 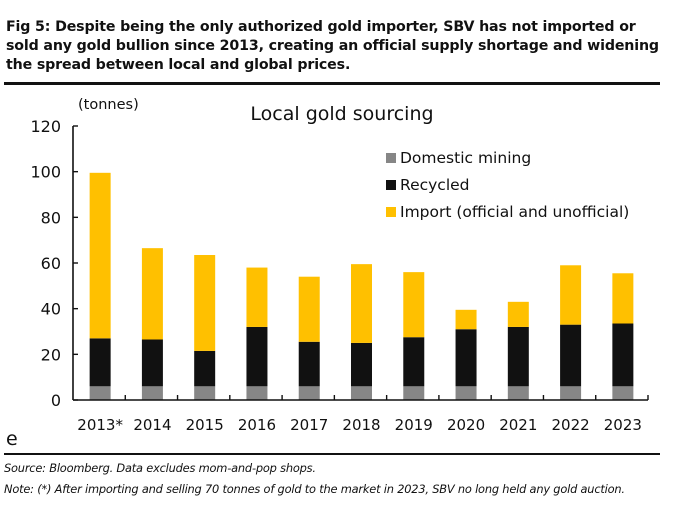 What do you see at coordinates (205, 393) in the screenshot?
I see `bar-domestic-mining-2015` at bounding box center [205, 393].